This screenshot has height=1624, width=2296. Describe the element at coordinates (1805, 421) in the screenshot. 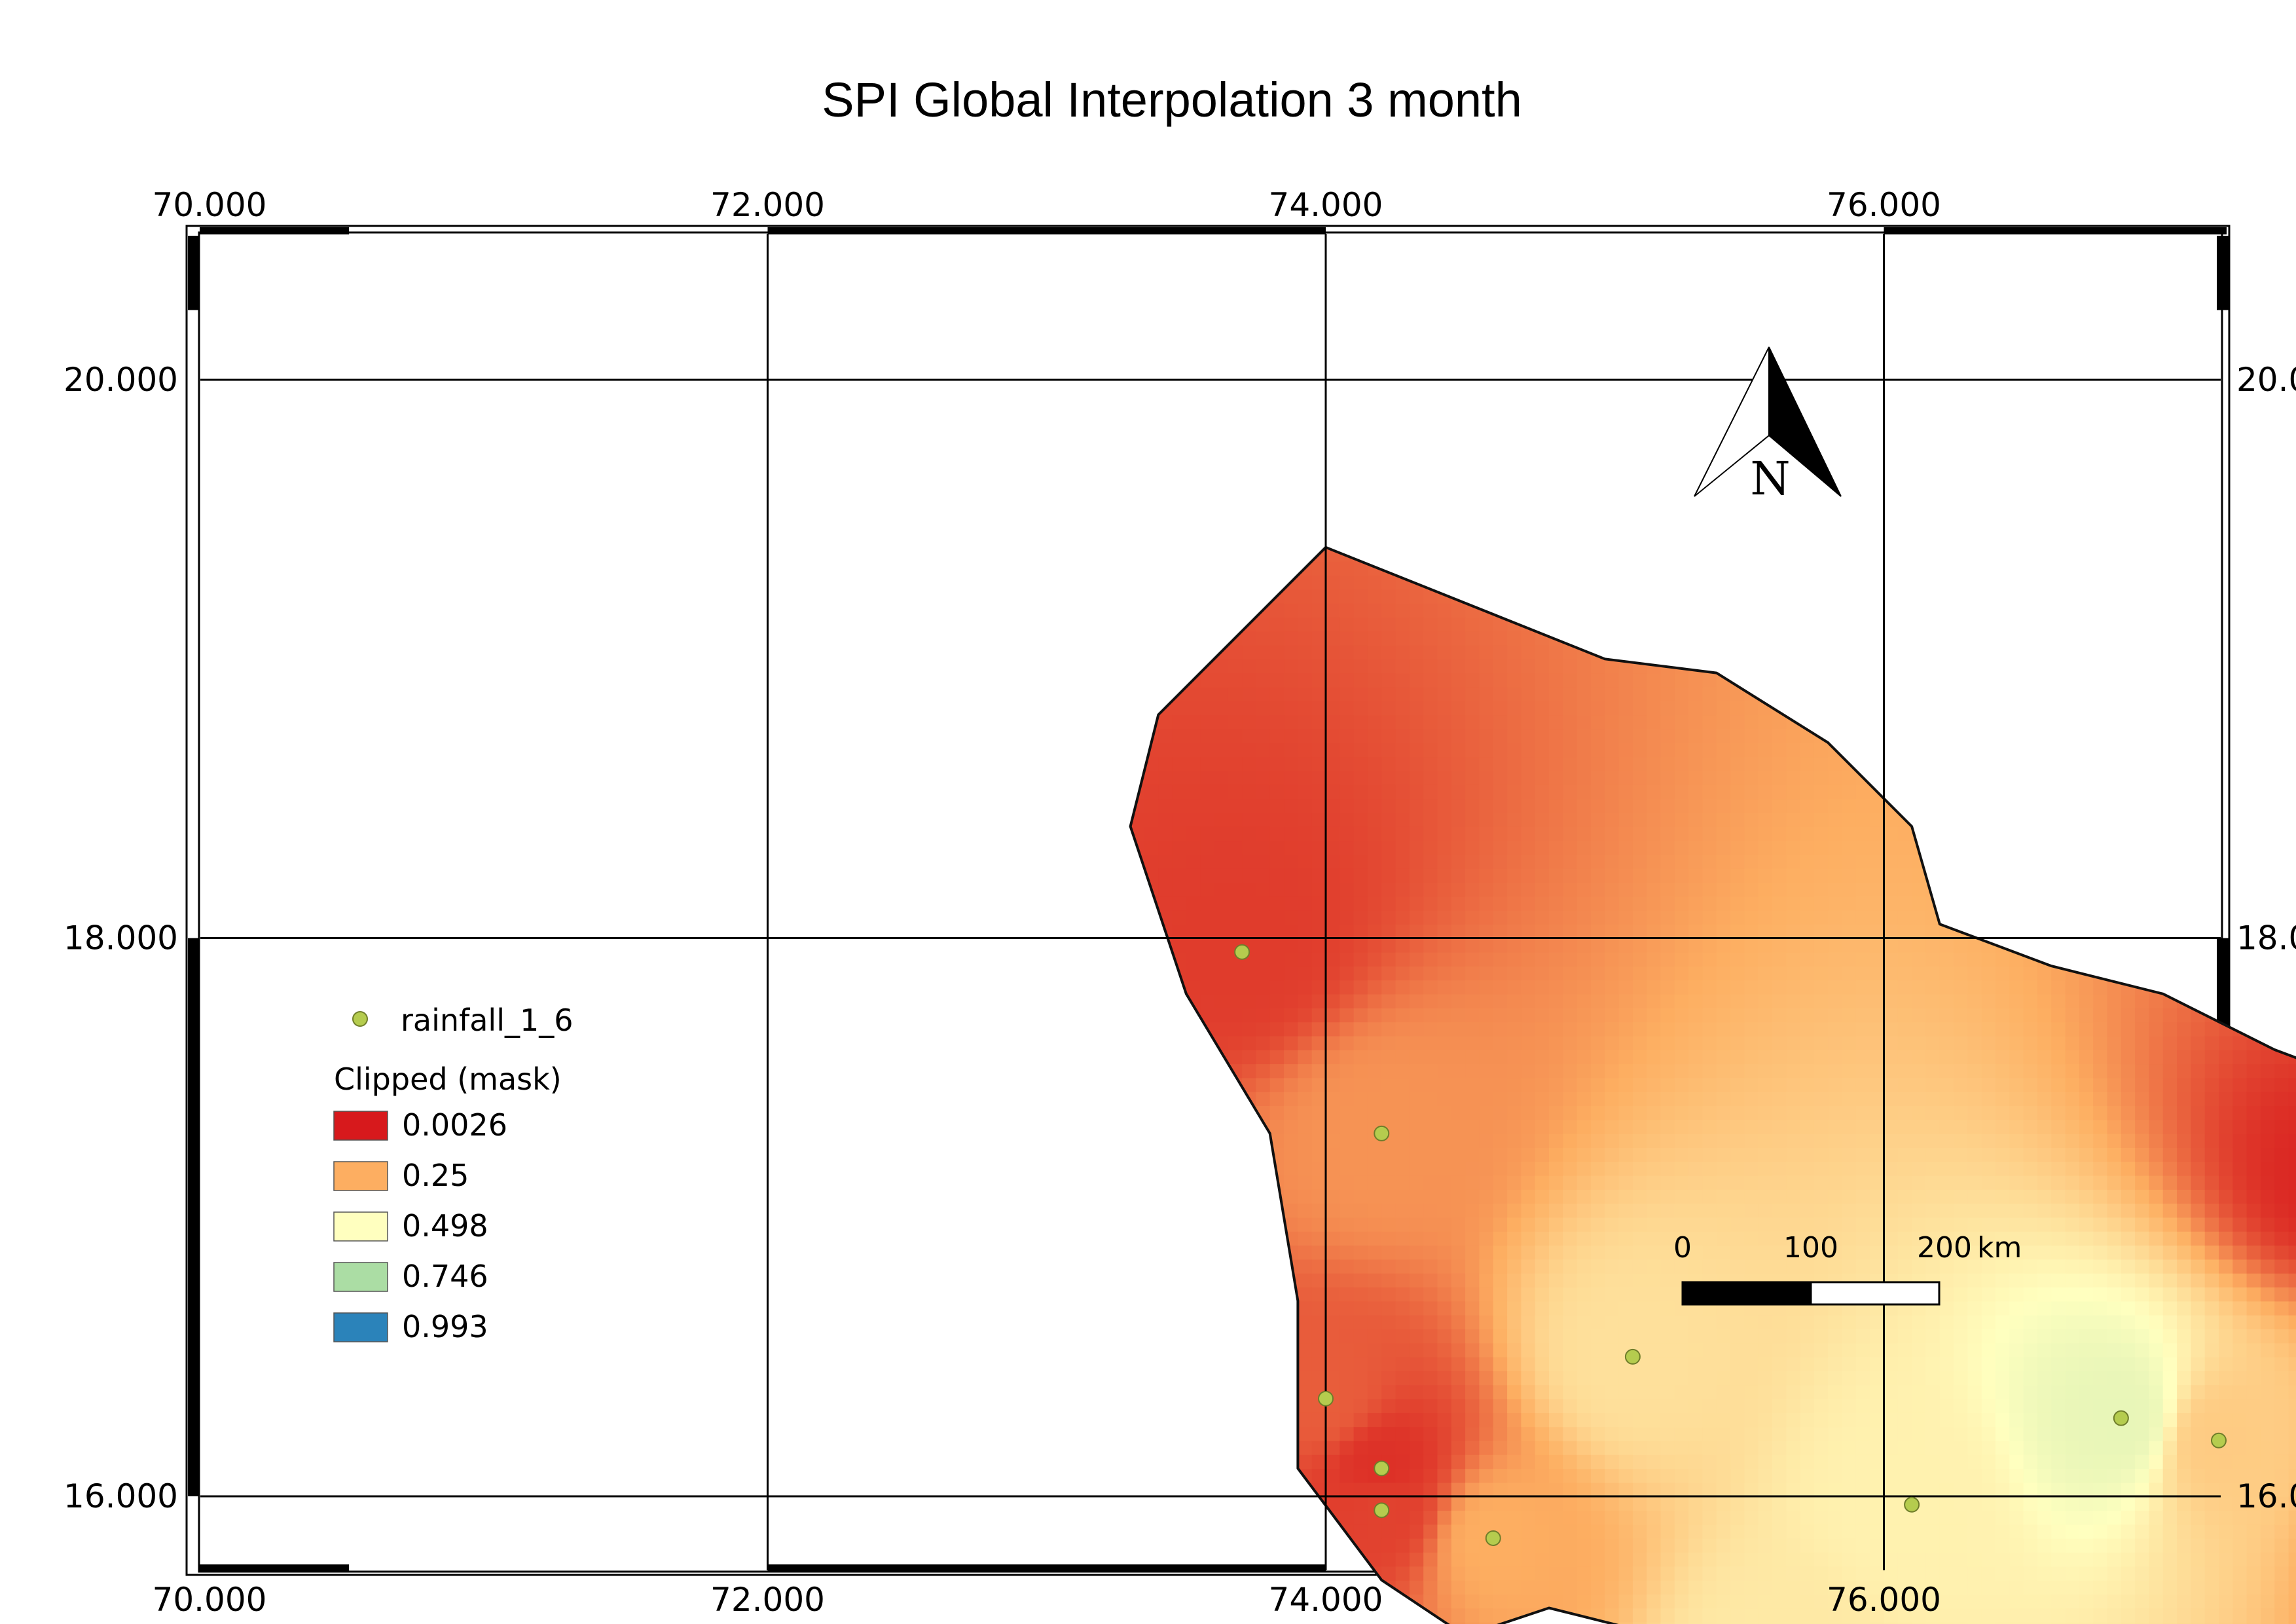

I see `north-arrow-right-half` at that location.